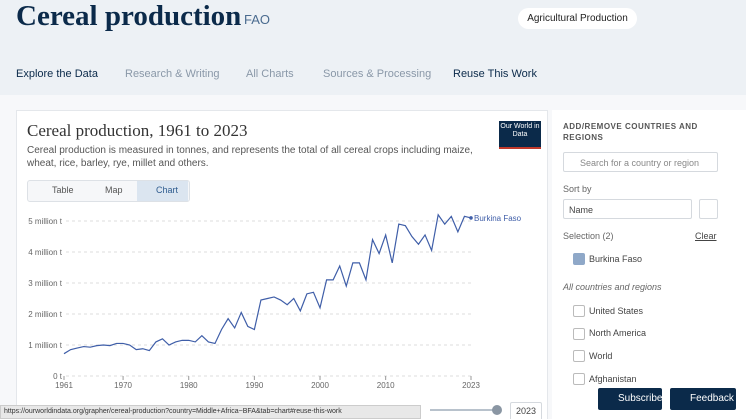 This screenshot has height=419, width=746. What do you see at coordinates (189, 385) in the screenshot?
I see `x-tick-label: 1980` at bounding box center [189, 385].